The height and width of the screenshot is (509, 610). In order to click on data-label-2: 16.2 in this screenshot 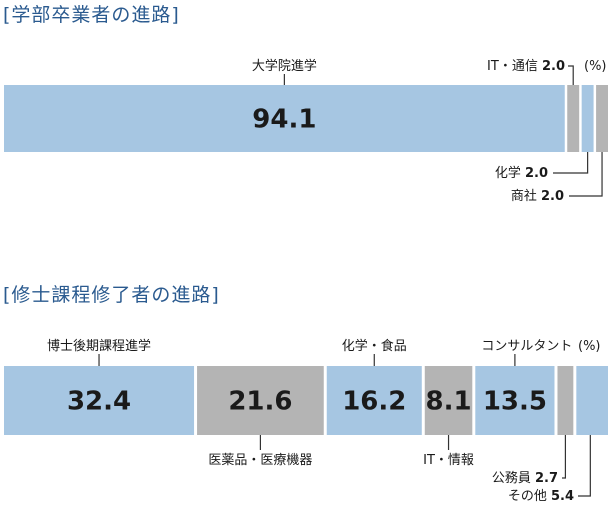, I will do `click(374, 402)`.